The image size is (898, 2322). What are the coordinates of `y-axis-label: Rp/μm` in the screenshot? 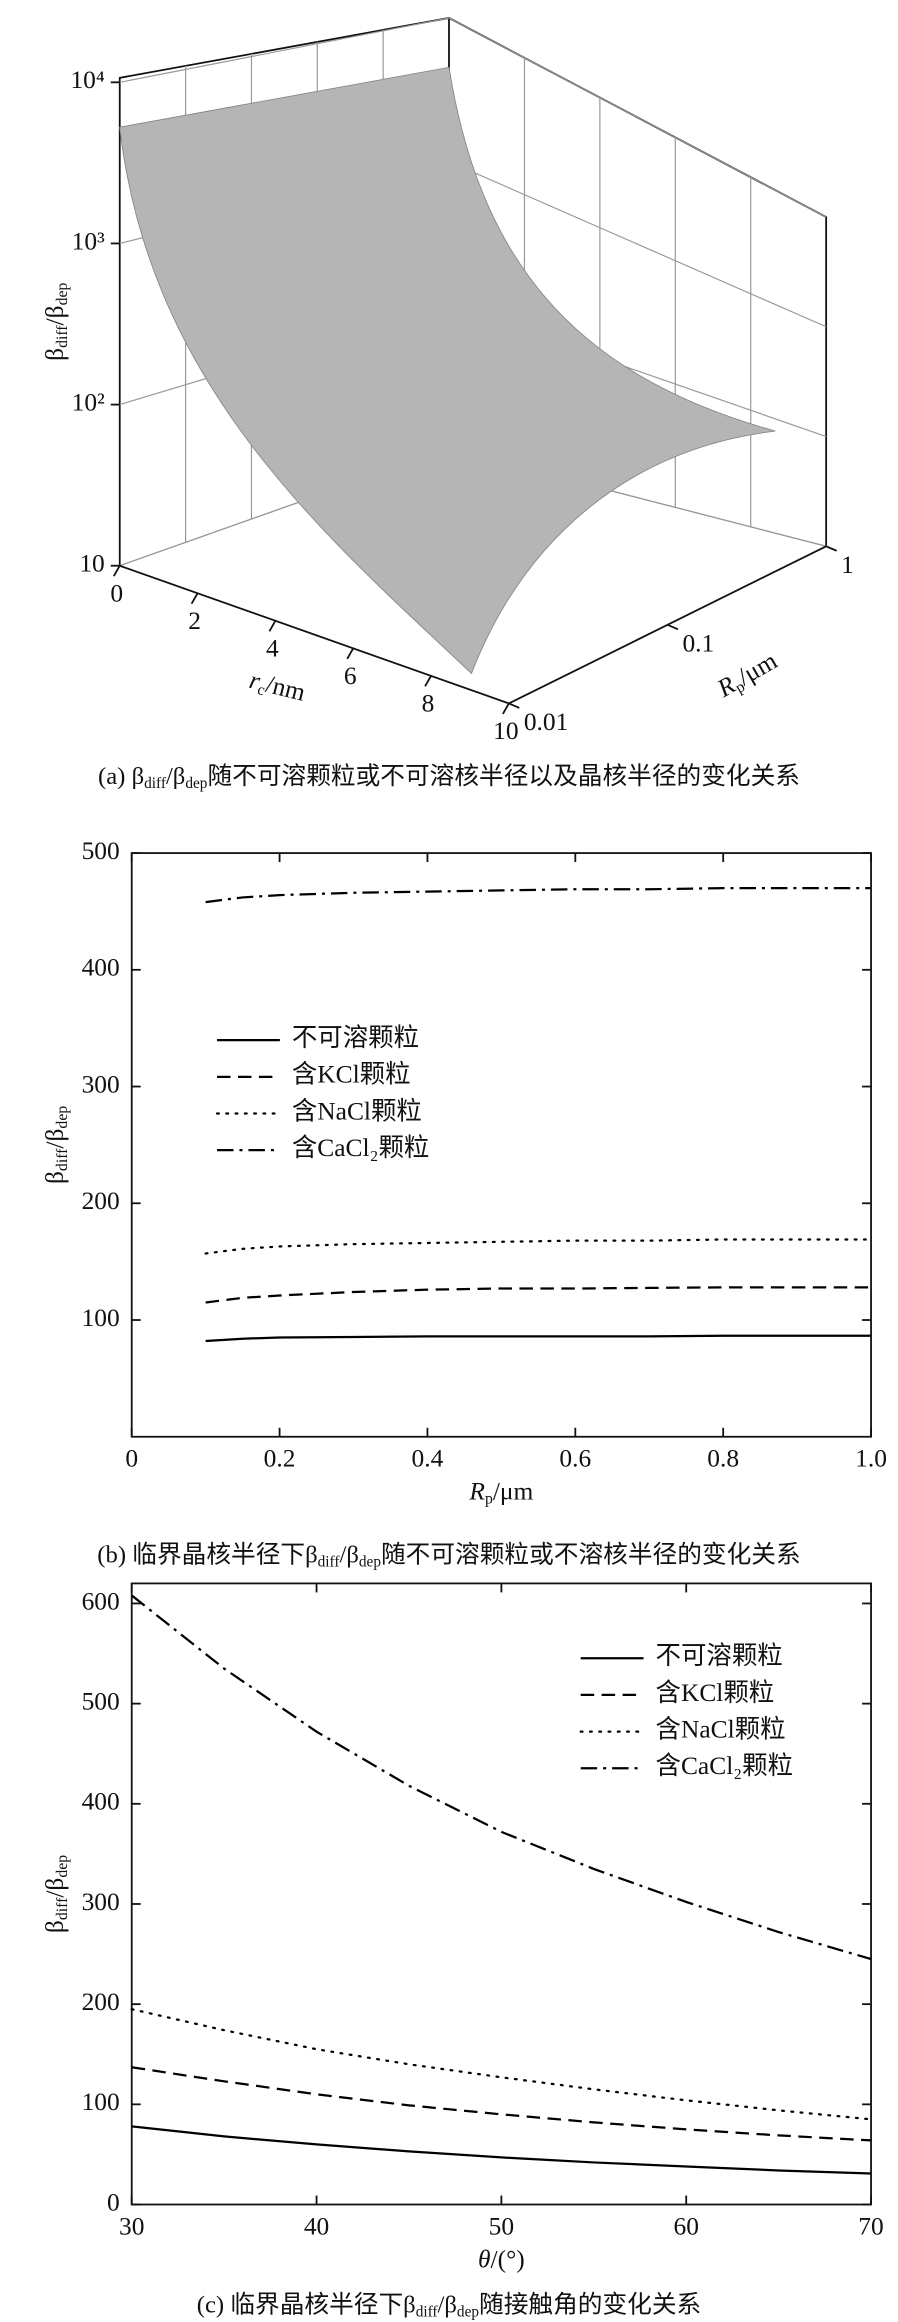 It's located at (747, 675).